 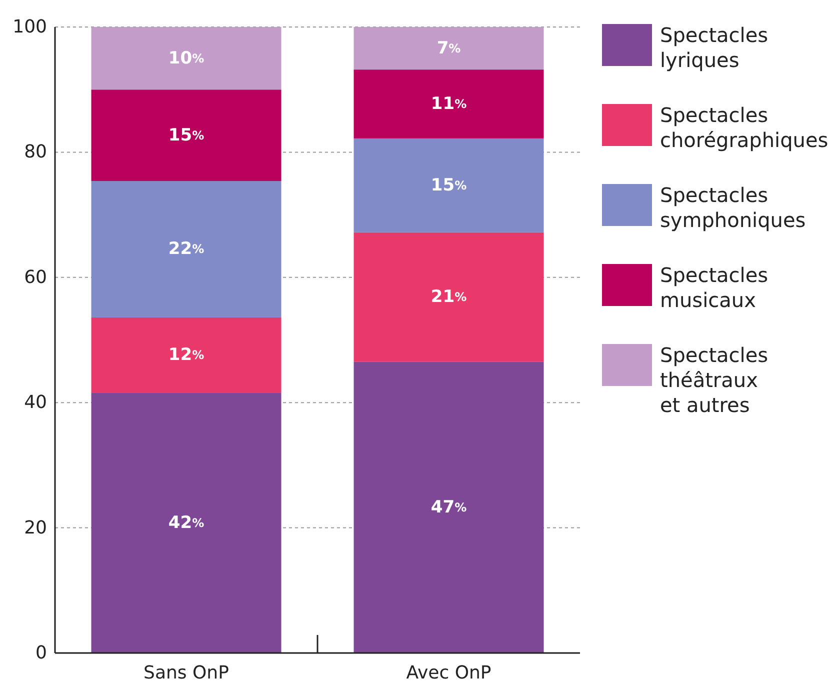 I want to click on y-tick-label: 40, so click(x=35, y=403).